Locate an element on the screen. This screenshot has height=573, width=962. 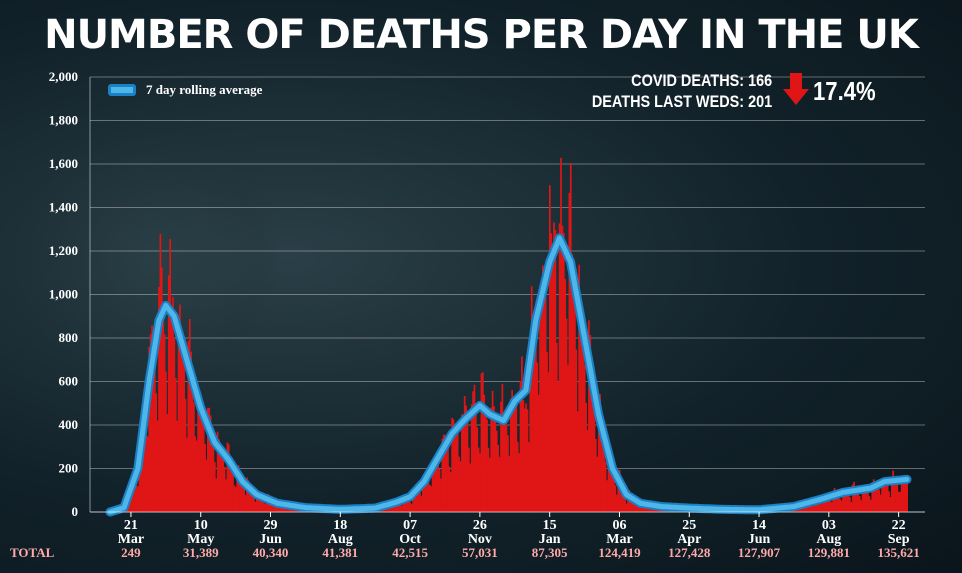
x-tick-day: 25 is located at coordinates (689, 525).